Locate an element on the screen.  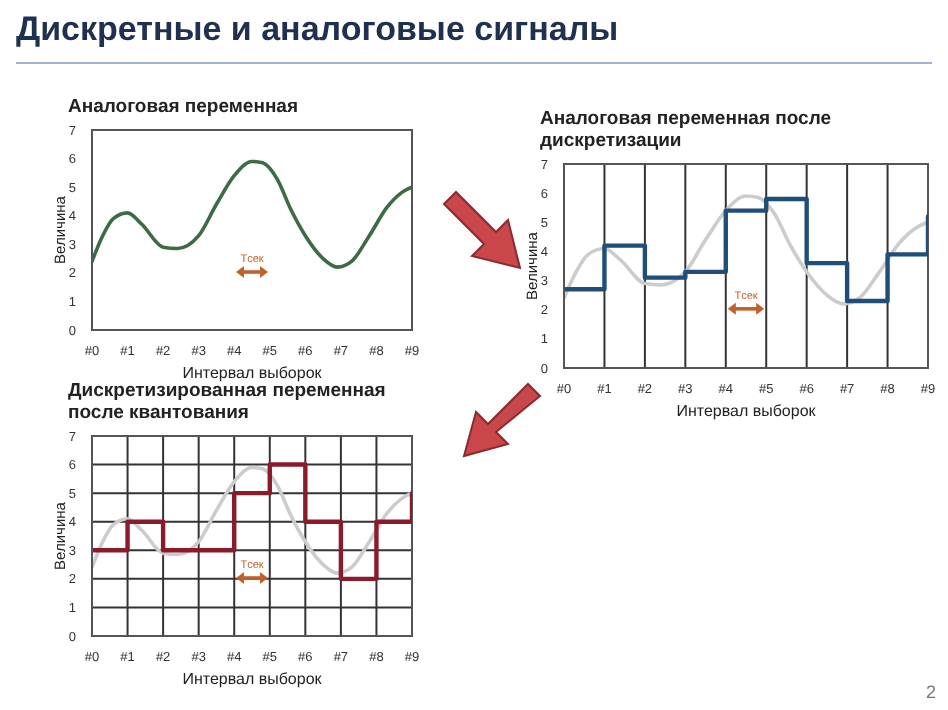
chart-title: Аналоговая переменная is located at coordinates (183, 107).